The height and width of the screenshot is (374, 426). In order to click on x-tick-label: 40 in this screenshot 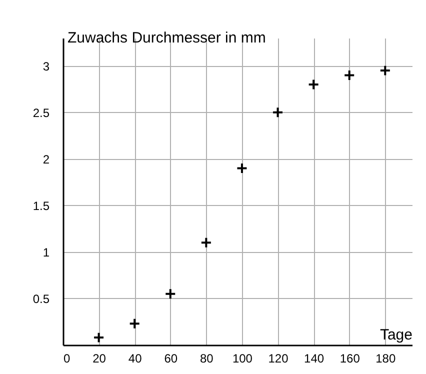, I will do `click(135, 359)`.